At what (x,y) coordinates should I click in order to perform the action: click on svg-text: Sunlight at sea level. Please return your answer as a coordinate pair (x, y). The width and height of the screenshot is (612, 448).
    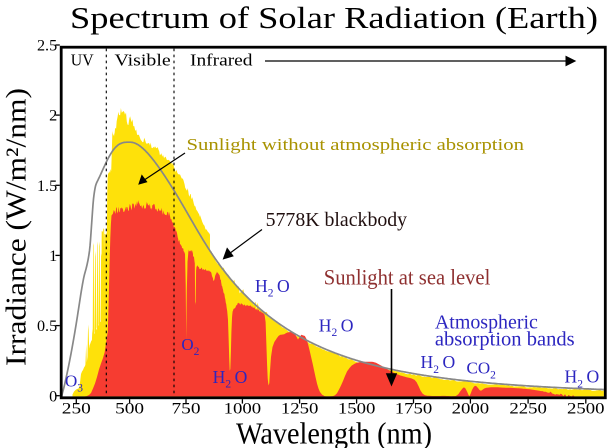
    Looking at the image, I should click on (407, 276).